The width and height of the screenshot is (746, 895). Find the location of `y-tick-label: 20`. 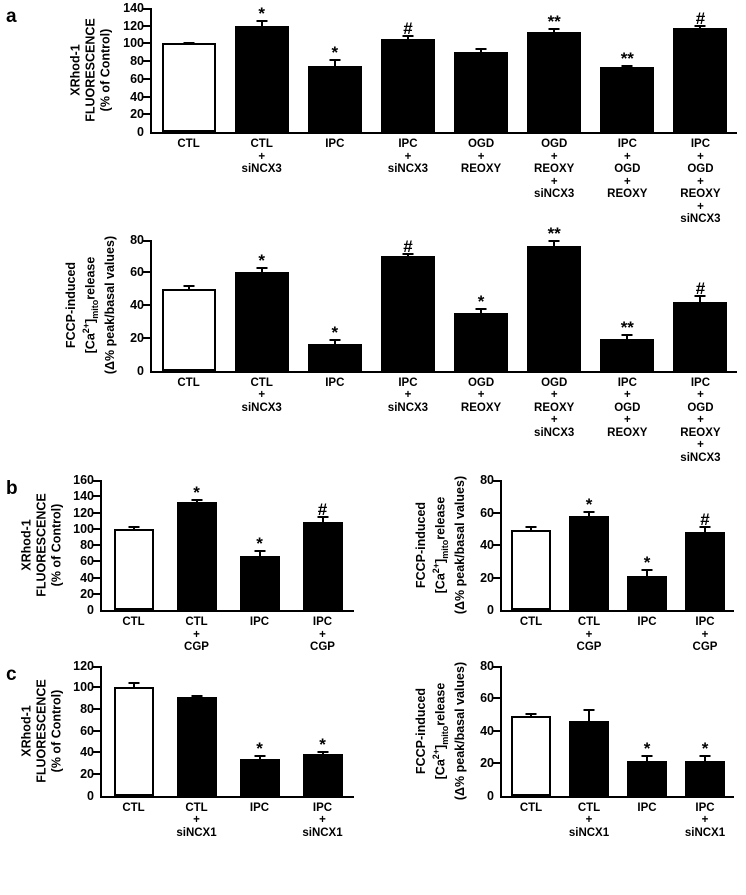

y-tick-label: 20 is located at coordinates (87, 593).